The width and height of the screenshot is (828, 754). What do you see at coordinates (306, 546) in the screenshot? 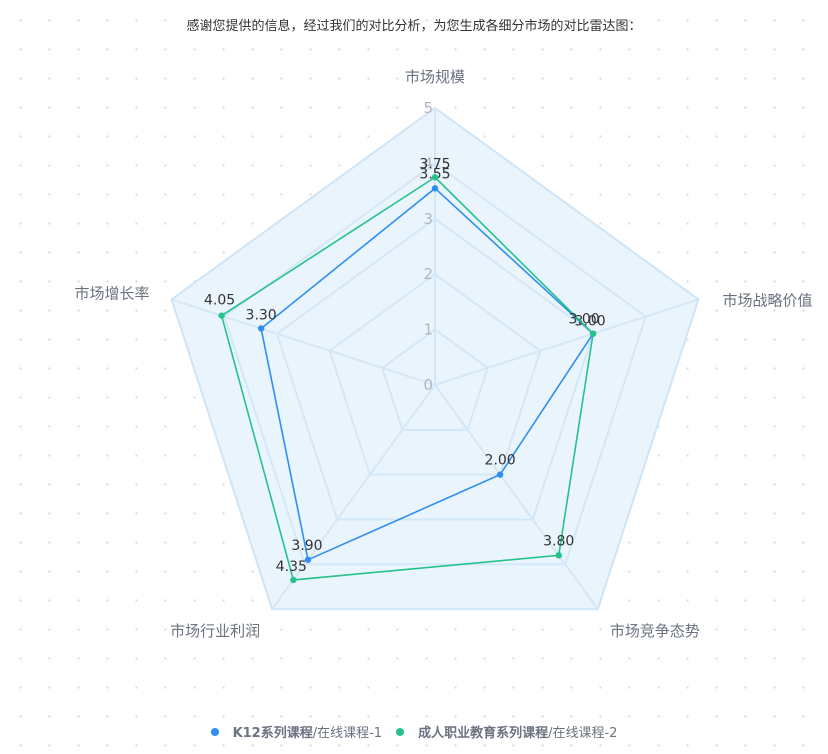
I see `radar-data-label-series-1: 3.90` at bounding box center [306, 546].